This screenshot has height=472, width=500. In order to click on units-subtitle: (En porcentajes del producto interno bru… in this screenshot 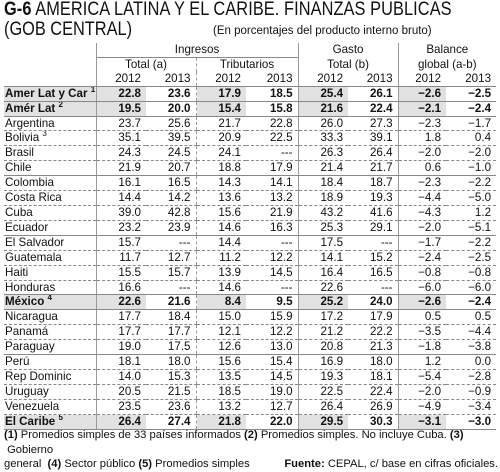, I will do `click(322, 31)`.